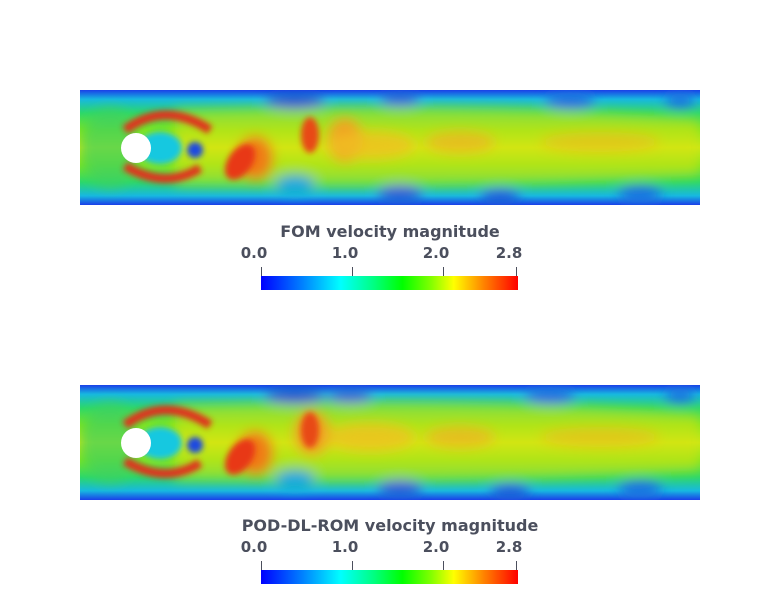 The image size is (780, 590). What do you see at coordinates (390, 525) in the screenshot?
I see `colorbar-title: POD-DL-ROM velocity magnitude` at bounding box center [390, 525].